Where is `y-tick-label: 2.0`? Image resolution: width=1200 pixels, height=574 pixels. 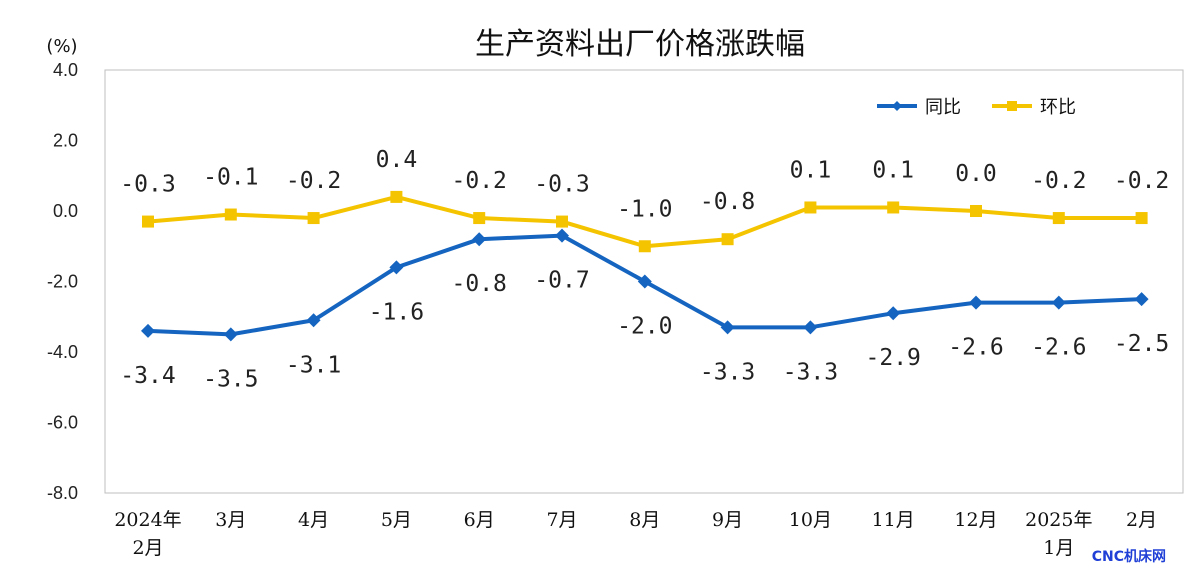 y-tick-label: 2.0 is located at coordinates (65, 141).